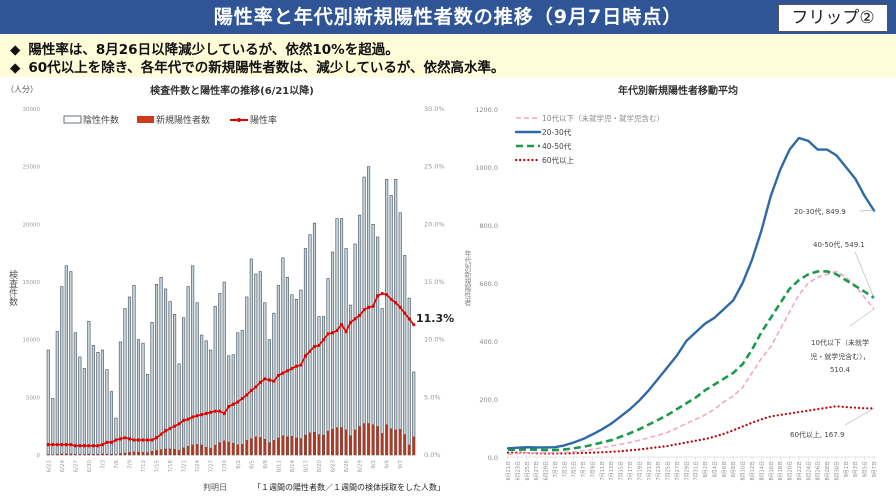 Image resolution: width=896 pixels, height=504 pixels. Describe the element at coordinates (715, 469) in the screenshot. I see `x-tick-label: 8月4日` at that location.